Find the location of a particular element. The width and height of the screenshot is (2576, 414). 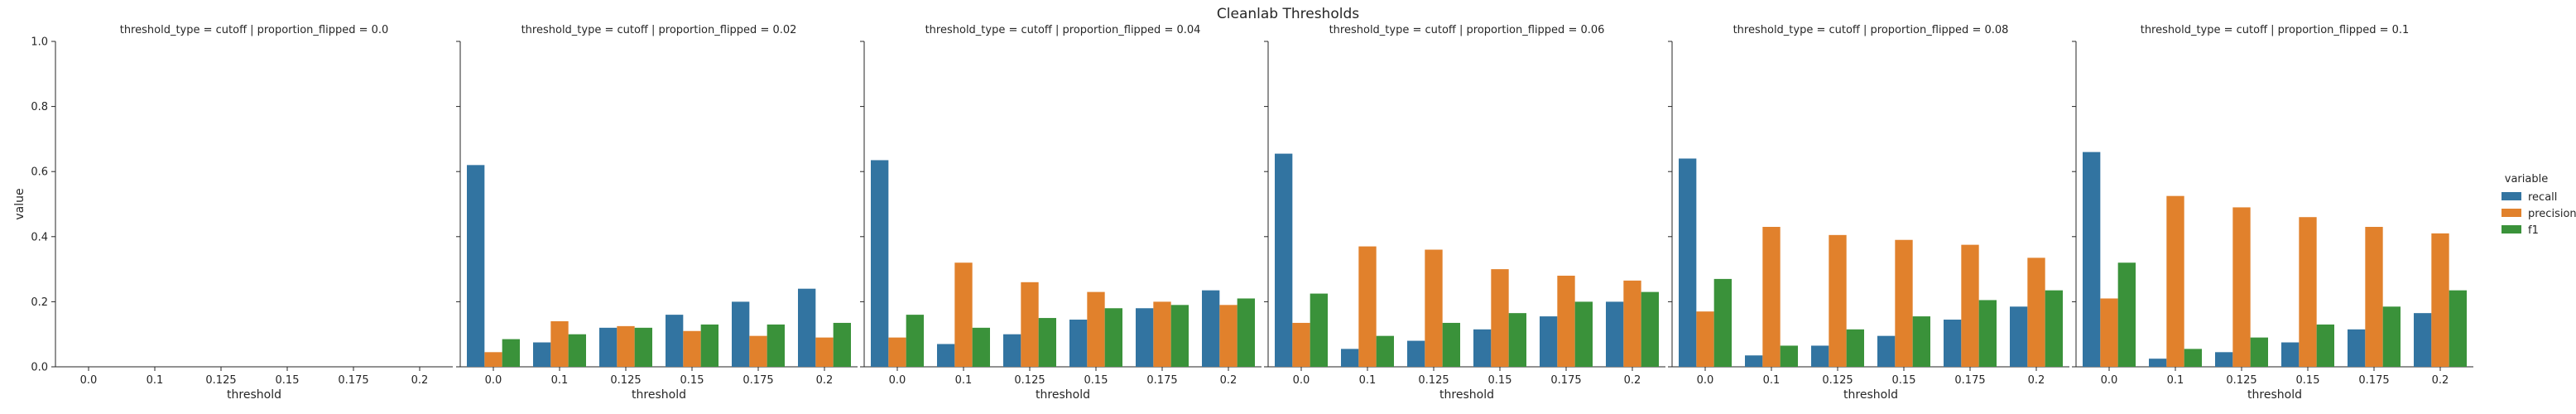

y-tick-label: 0.4 is located at coordinates (39, 237).